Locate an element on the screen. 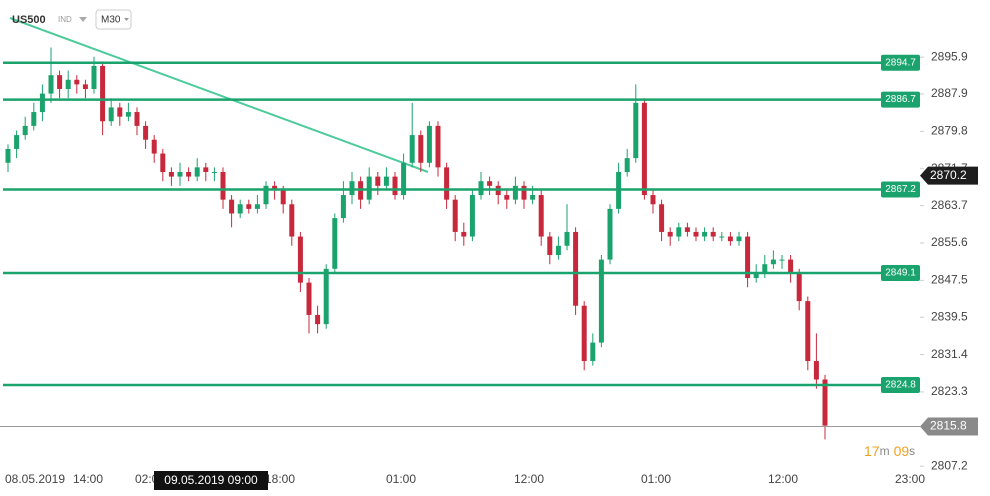 Image resolution: width=990 pixels, height=496 pixels. level-label: 2849.1 is located at coordinates (900, 273).